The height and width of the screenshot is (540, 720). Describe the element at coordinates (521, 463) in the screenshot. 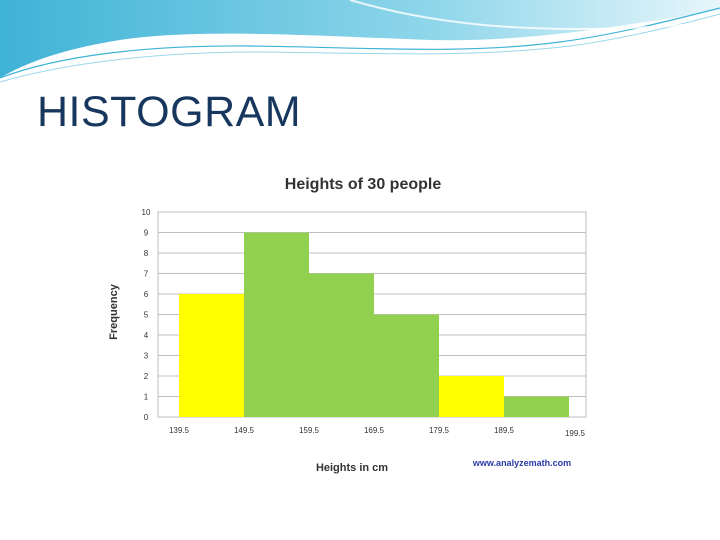

I see `source-credit: www.analyzemath.com` at that location.